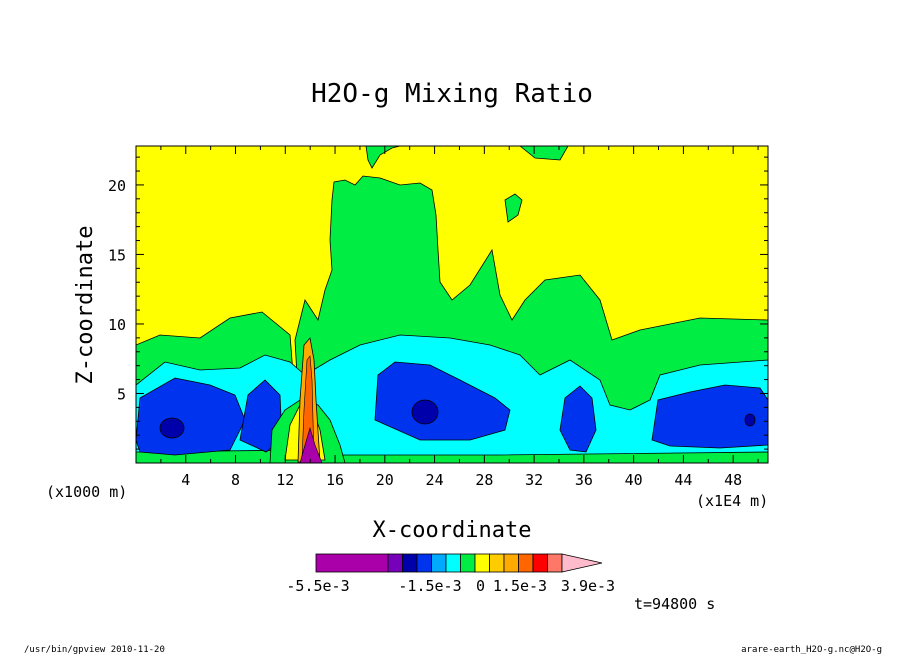 The width and height of the screenshot is (904, 658). I want to click on x-axis-label: X-coordinate, so click(452, 530).